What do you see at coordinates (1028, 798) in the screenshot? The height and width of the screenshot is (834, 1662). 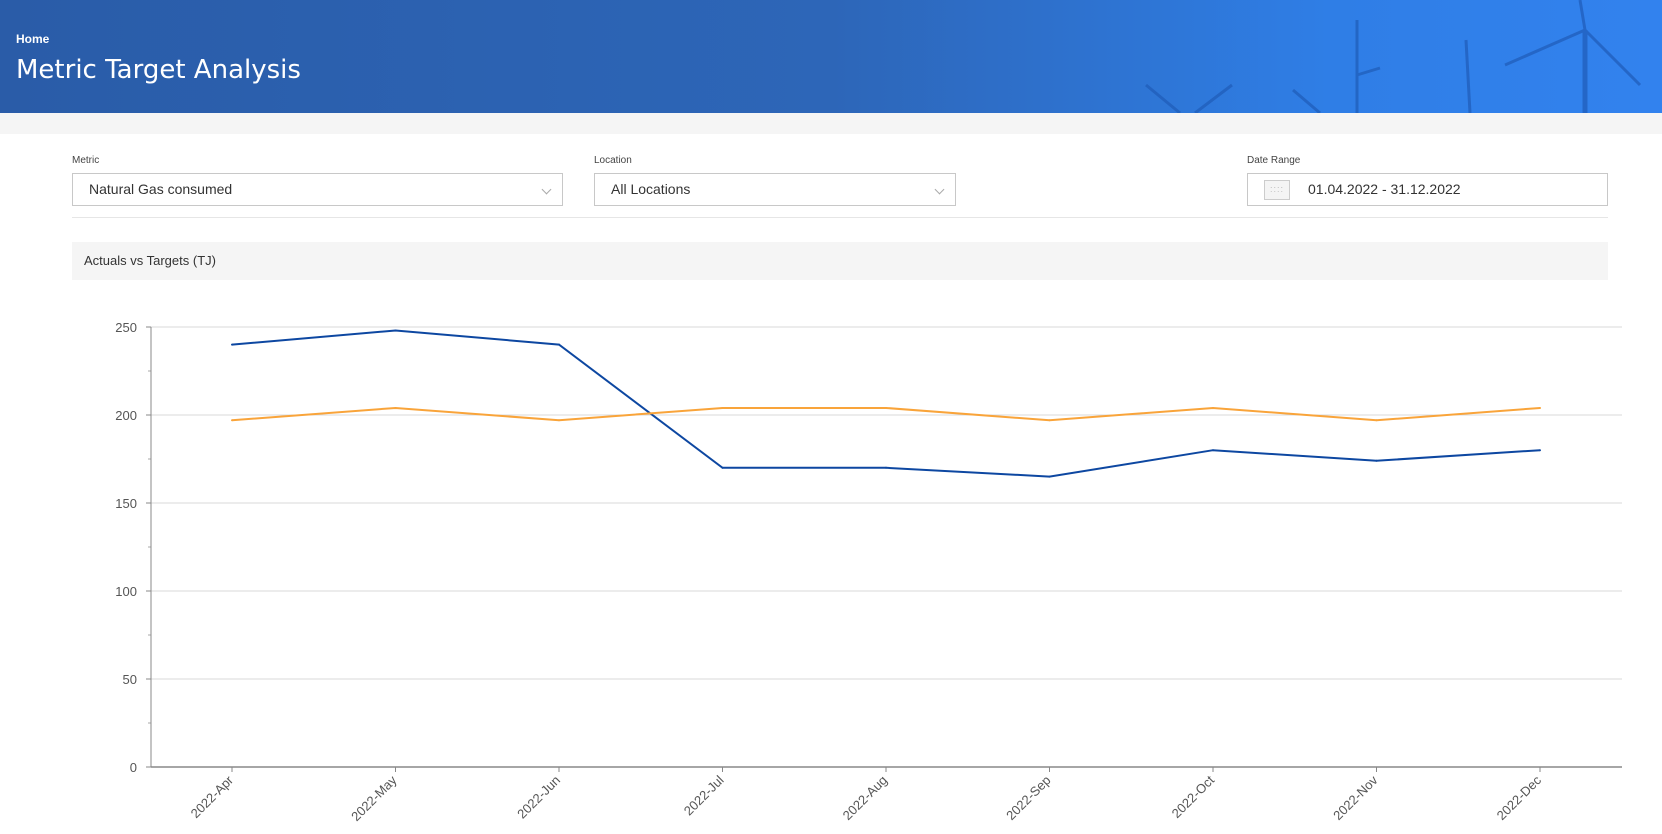 I see `x-tick-label: 2022-Sep` at bounding box center [1028, 798].